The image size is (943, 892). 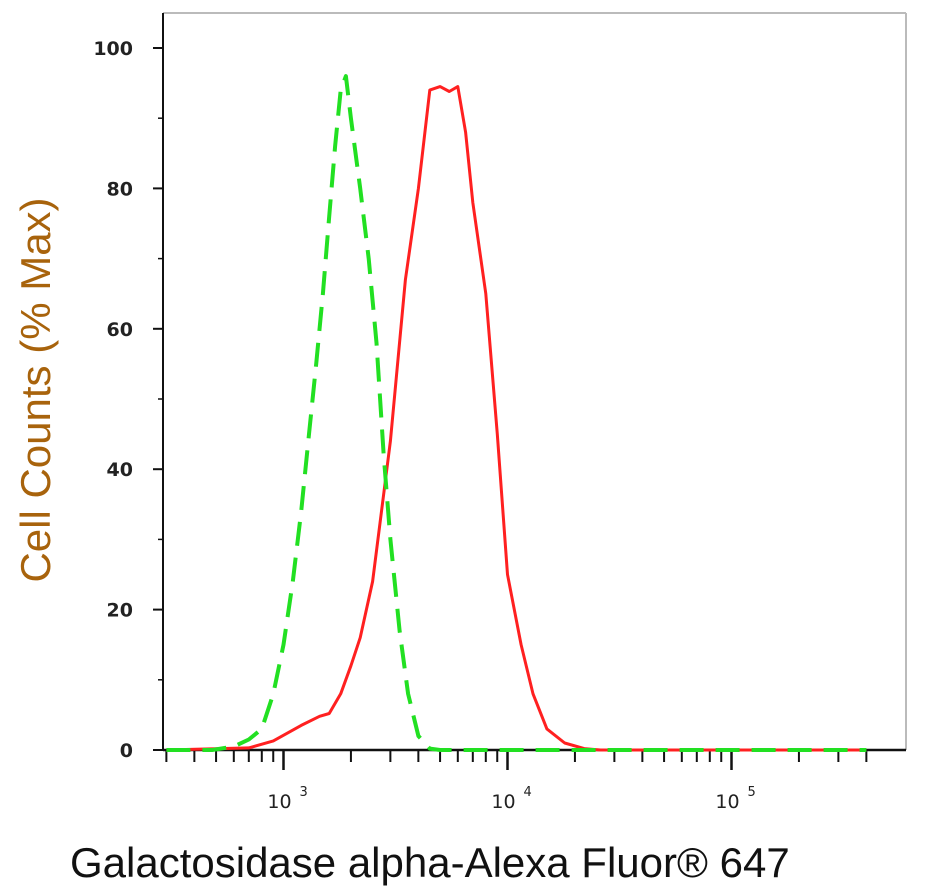 I want to click on x-axis: 10 3 10 4 10 5, so click(x=516, y=781).